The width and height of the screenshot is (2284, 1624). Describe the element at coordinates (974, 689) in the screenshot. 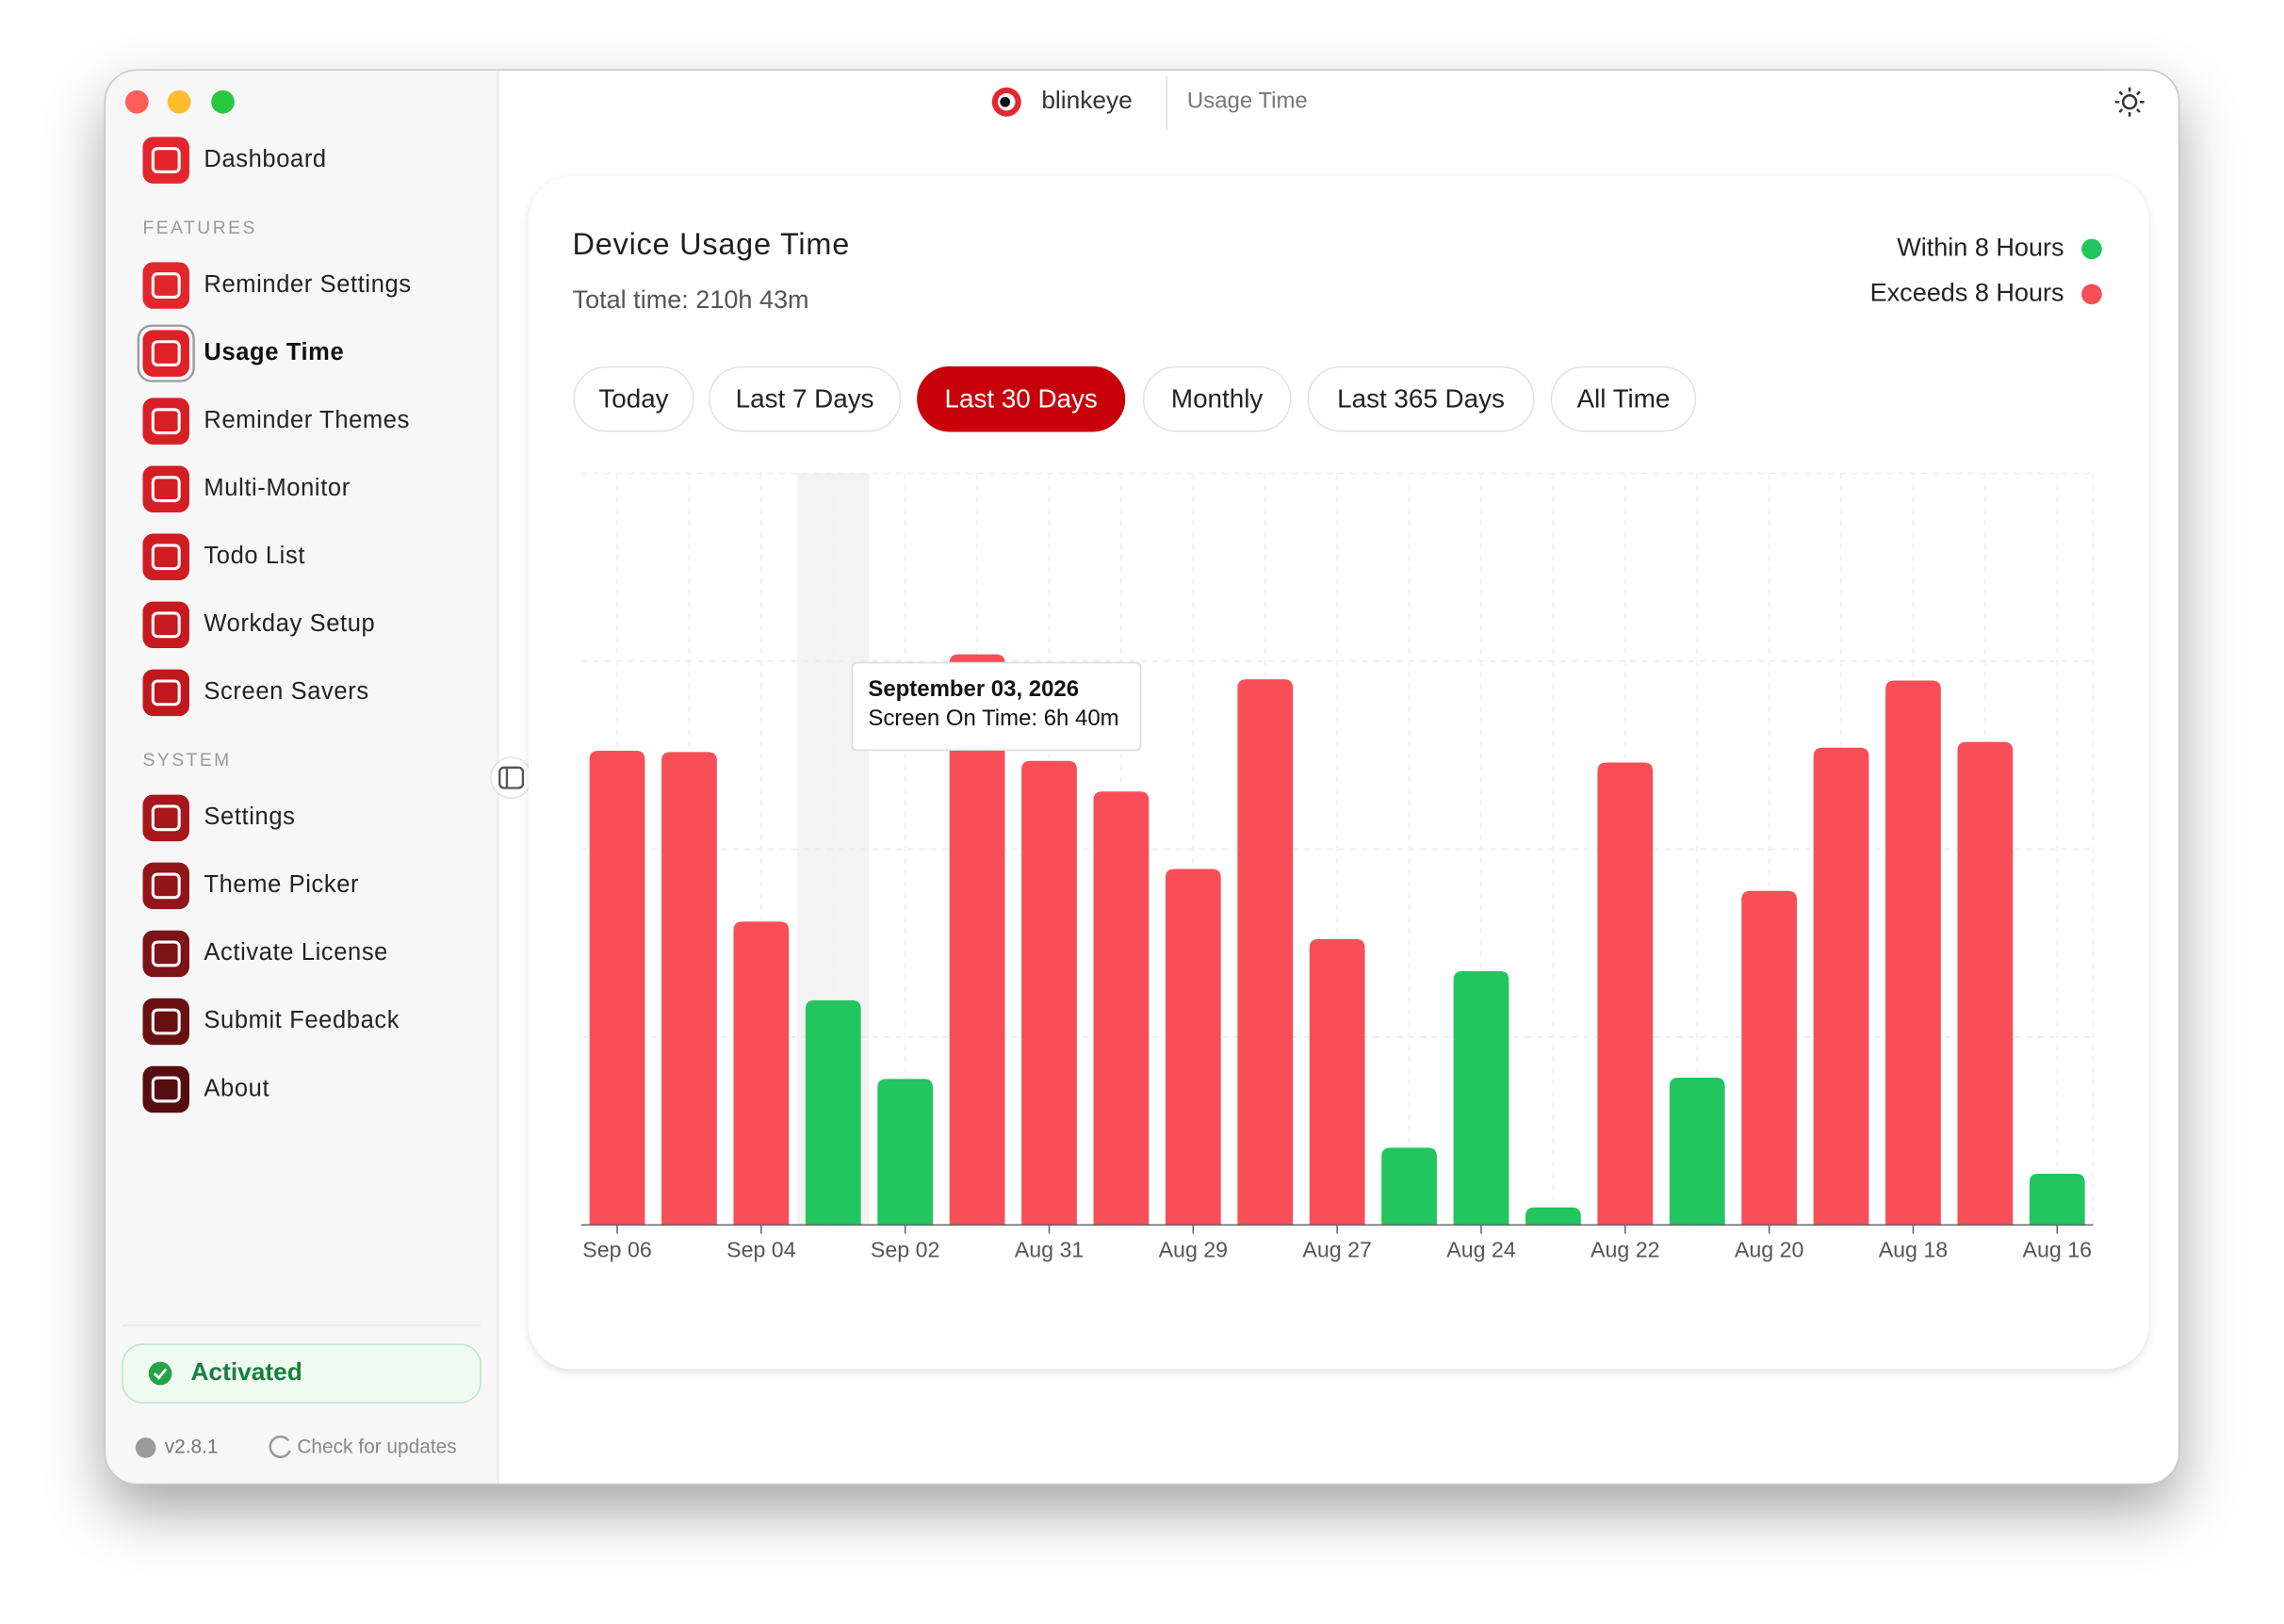

I see `tooltip-title: September 03, 2026` at that location.